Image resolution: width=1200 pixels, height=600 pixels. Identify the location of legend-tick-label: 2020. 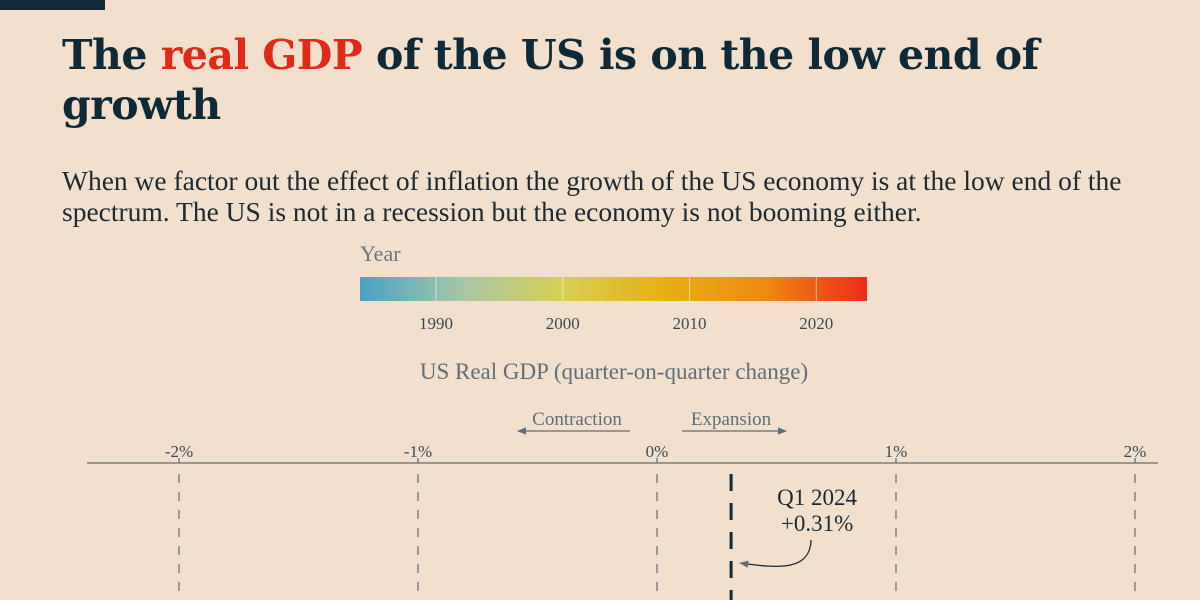
(816, 323).